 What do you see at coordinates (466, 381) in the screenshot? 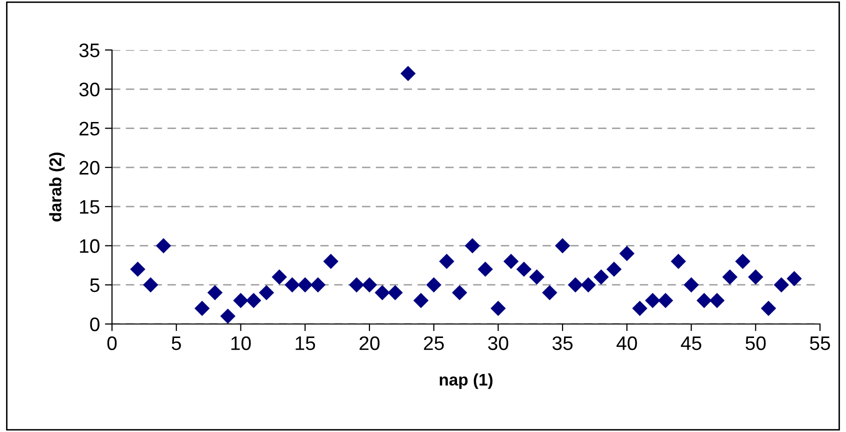
I see `x-axis-title: nap (1)` at bounding box center [466, 381].